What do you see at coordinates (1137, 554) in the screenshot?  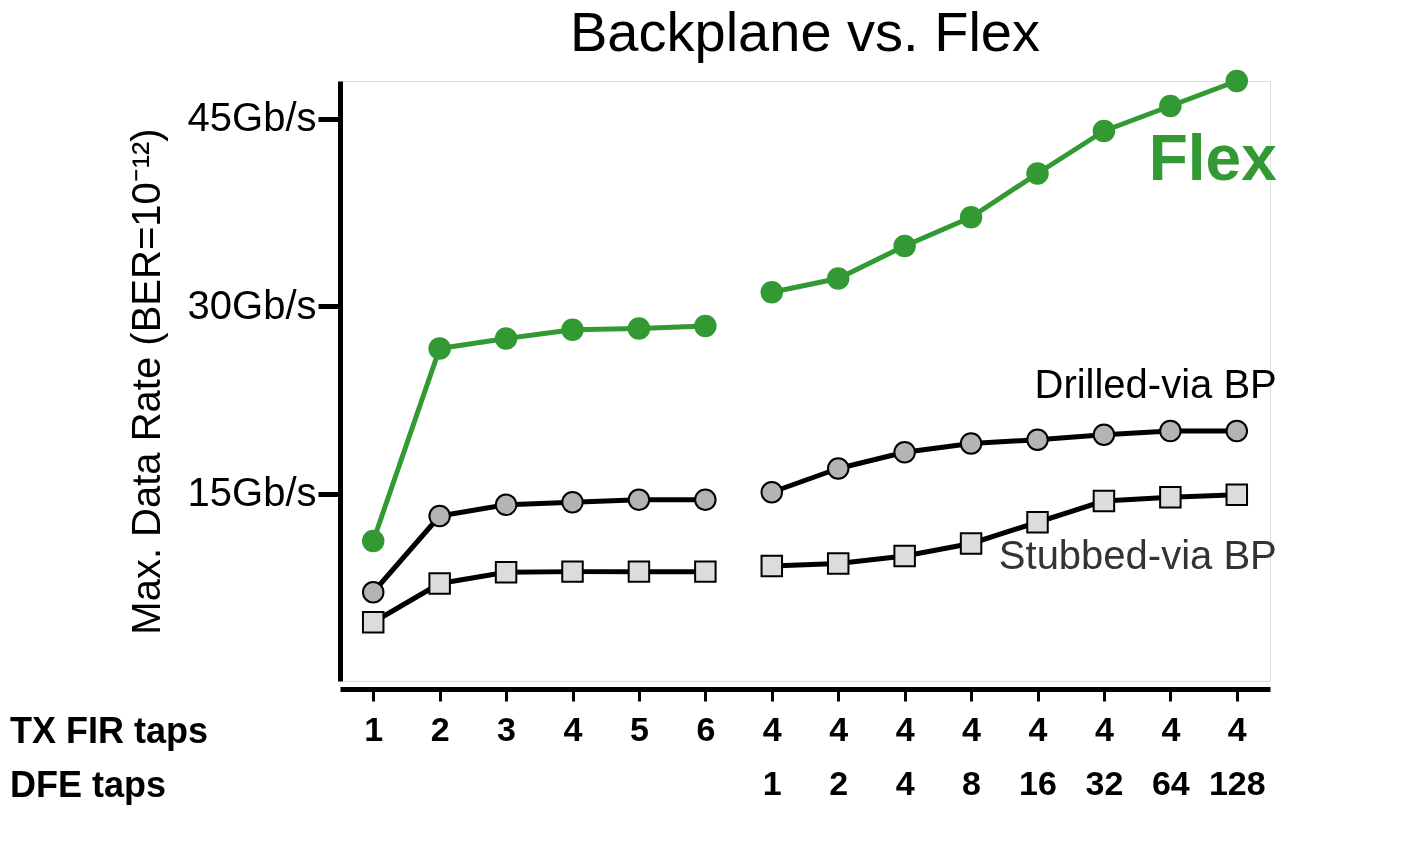 I see `series-label: Stubbed-via BP` at bounding box center [1137, 554].